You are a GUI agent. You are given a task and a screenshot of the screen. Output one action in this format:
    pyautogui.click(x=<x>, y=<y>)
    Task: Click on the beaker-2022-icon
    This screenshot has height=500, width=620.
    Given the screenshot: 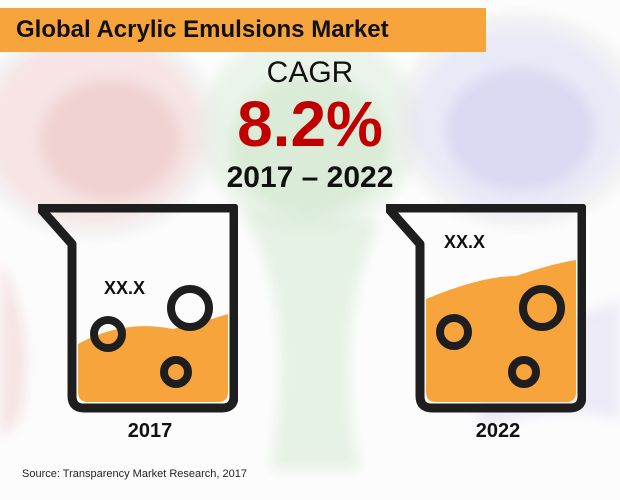 What is the action you would take?
    pyautogui.click(x=486, y=308)
    